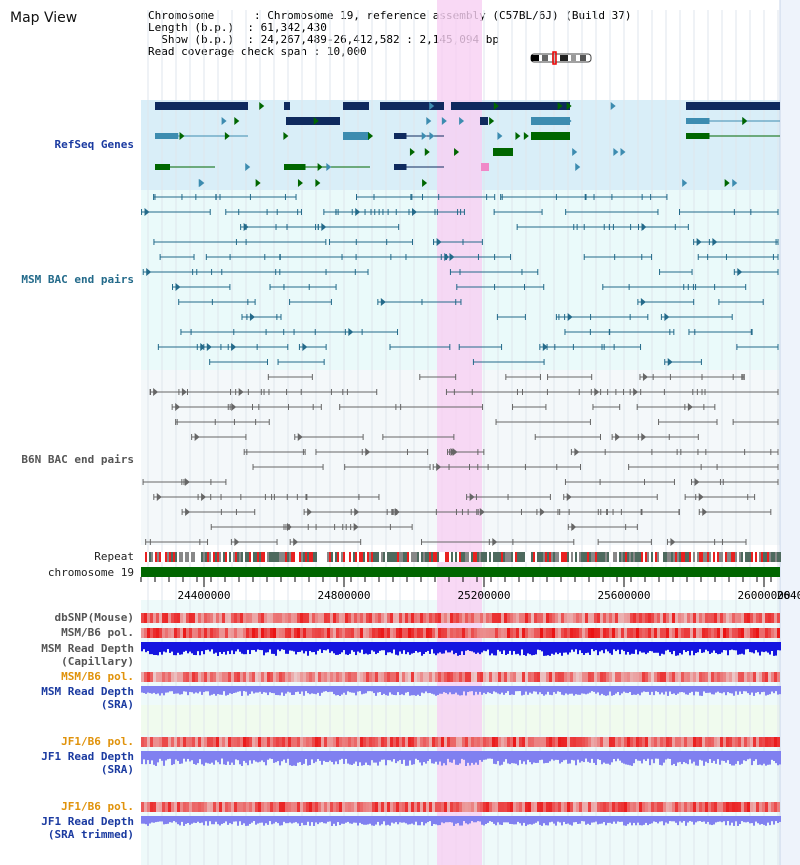 Image resolution: width=800 pixels, height=865 pixels. Describe the element at coordinates (97, 632) in the screenshot. I see `msm-b6-pol-label: MSM/B6 pol.` at that location.